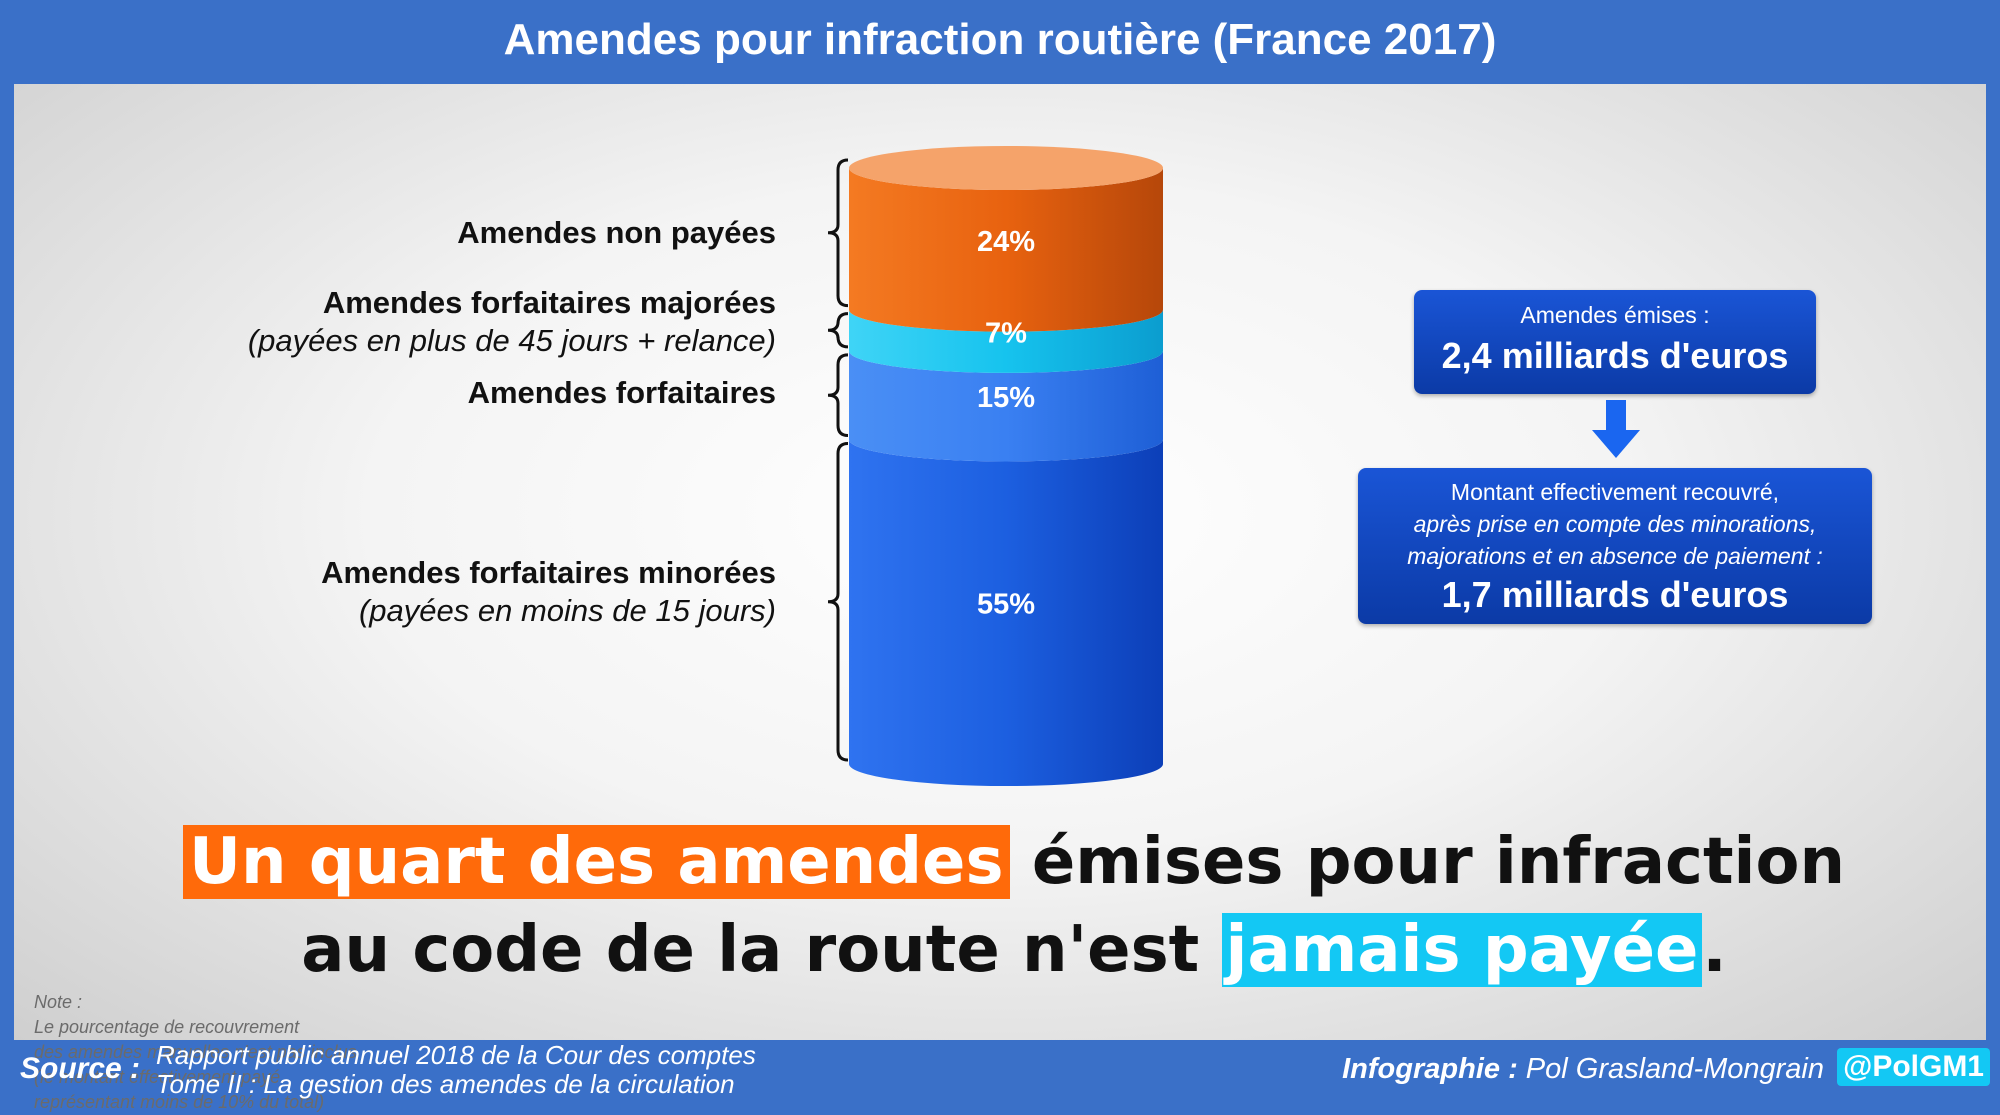  Describe the element at coordinates (1462, 950) in the screenshot. I see `headline-highlight-jamais: jamais payée` at that location.